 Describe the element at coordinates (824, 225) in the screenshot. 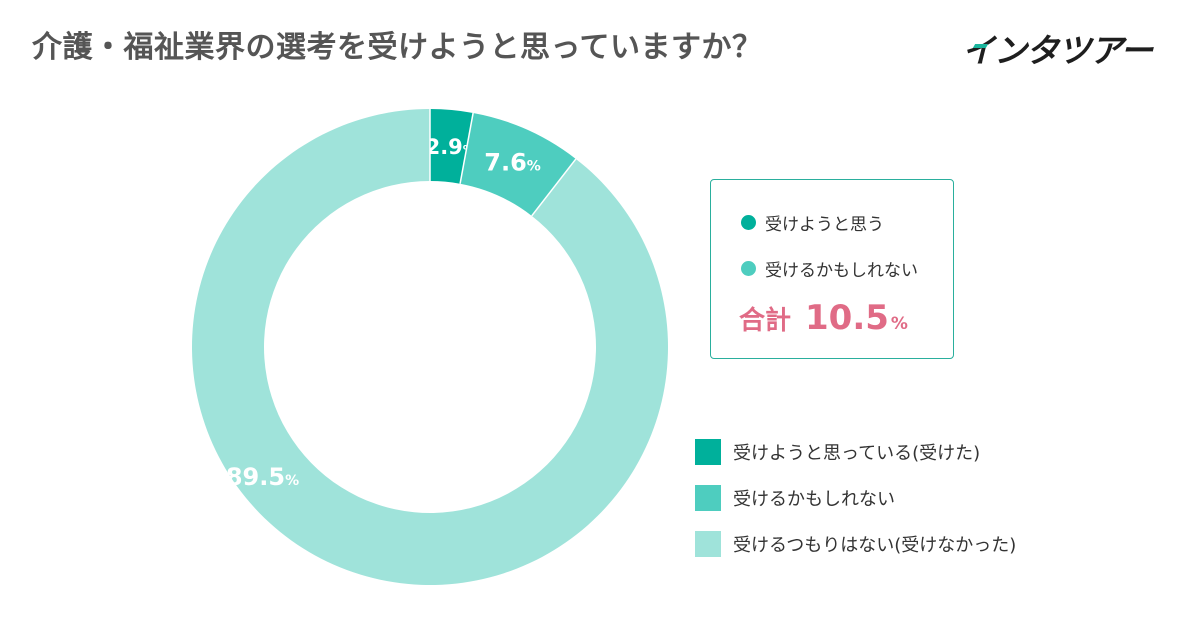

I see `callout-item-label: 受けようと思う` at that location.